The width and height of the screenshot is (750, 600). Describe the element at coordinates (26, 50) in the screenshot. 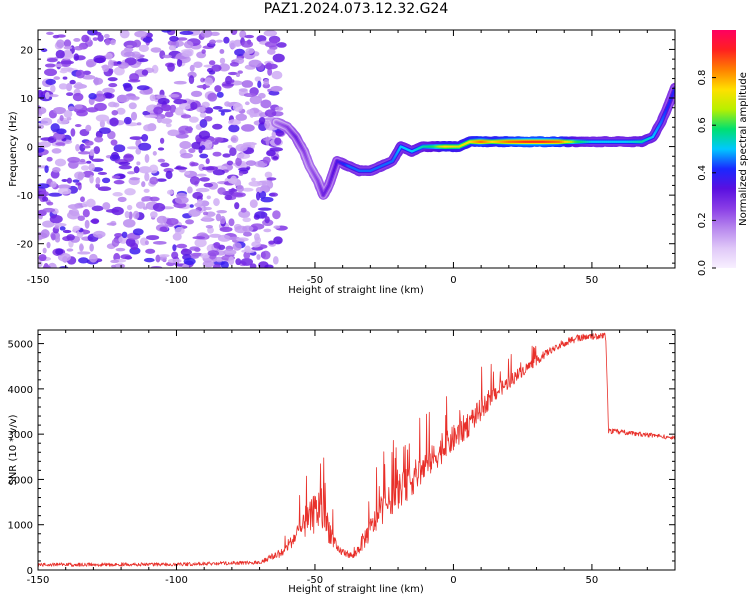

I see `y-tick-label: 20` at that location.